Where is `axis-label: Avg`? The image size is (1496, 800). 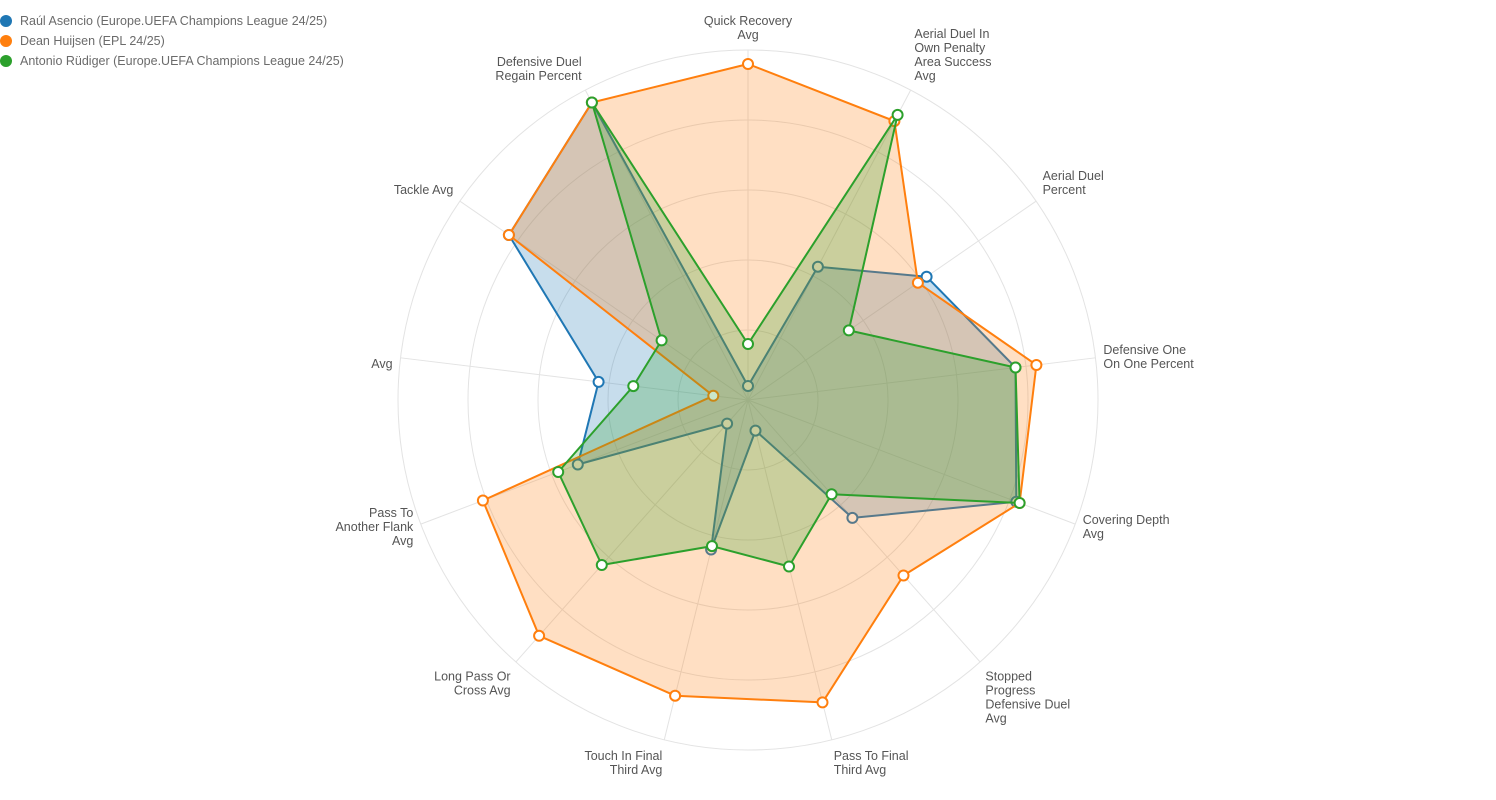 axis-label: Avg is located at coordinates (381, 364).